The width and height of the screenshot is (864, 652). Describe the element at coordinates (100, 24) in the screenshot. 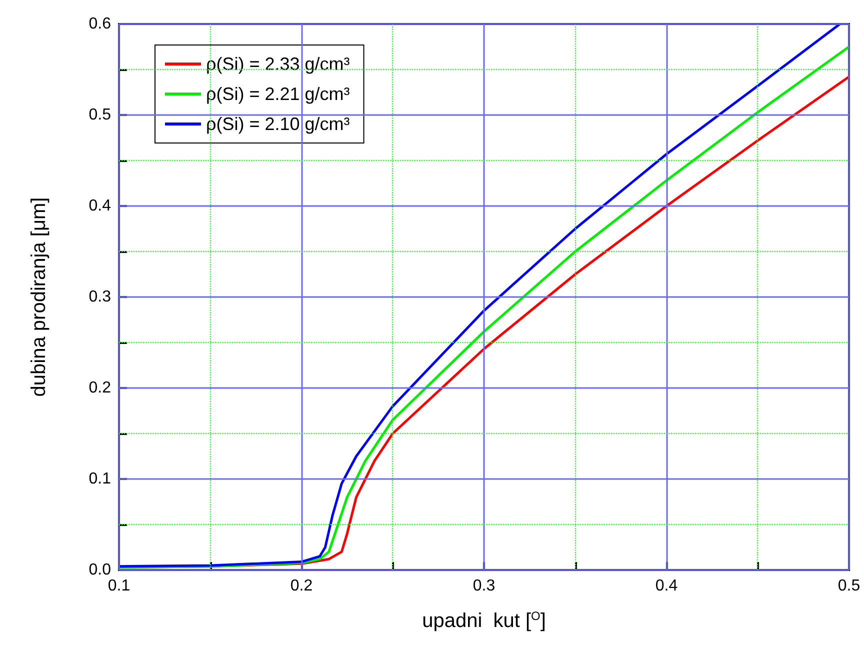

I see `y-tick-label: 0.6` at that location.